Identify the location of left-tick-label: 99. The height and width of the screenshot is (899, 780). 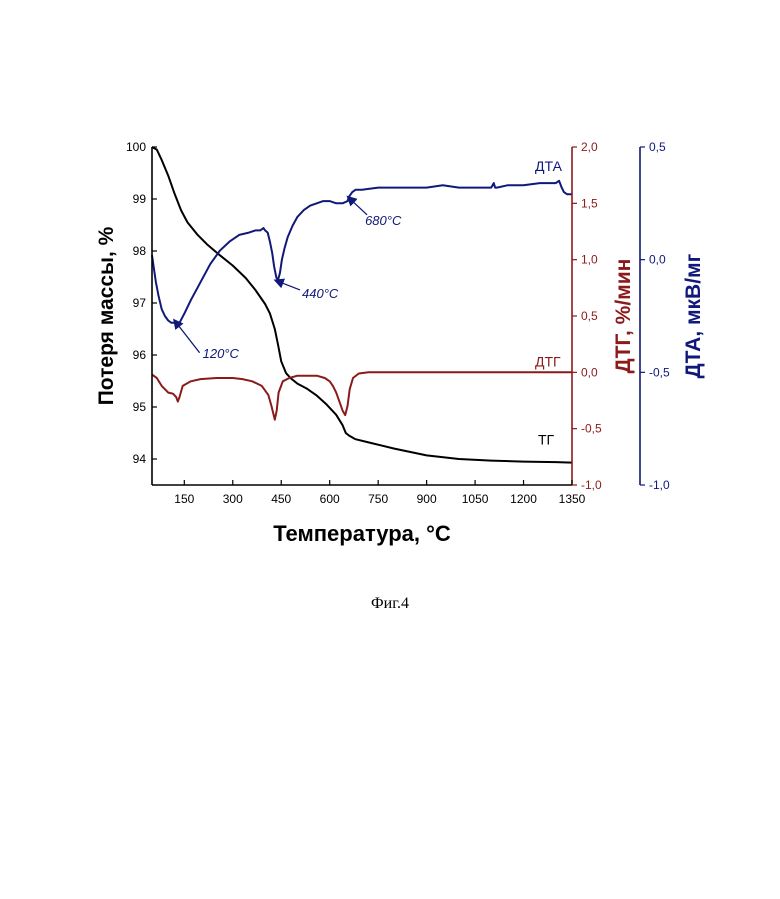
(140, 199).